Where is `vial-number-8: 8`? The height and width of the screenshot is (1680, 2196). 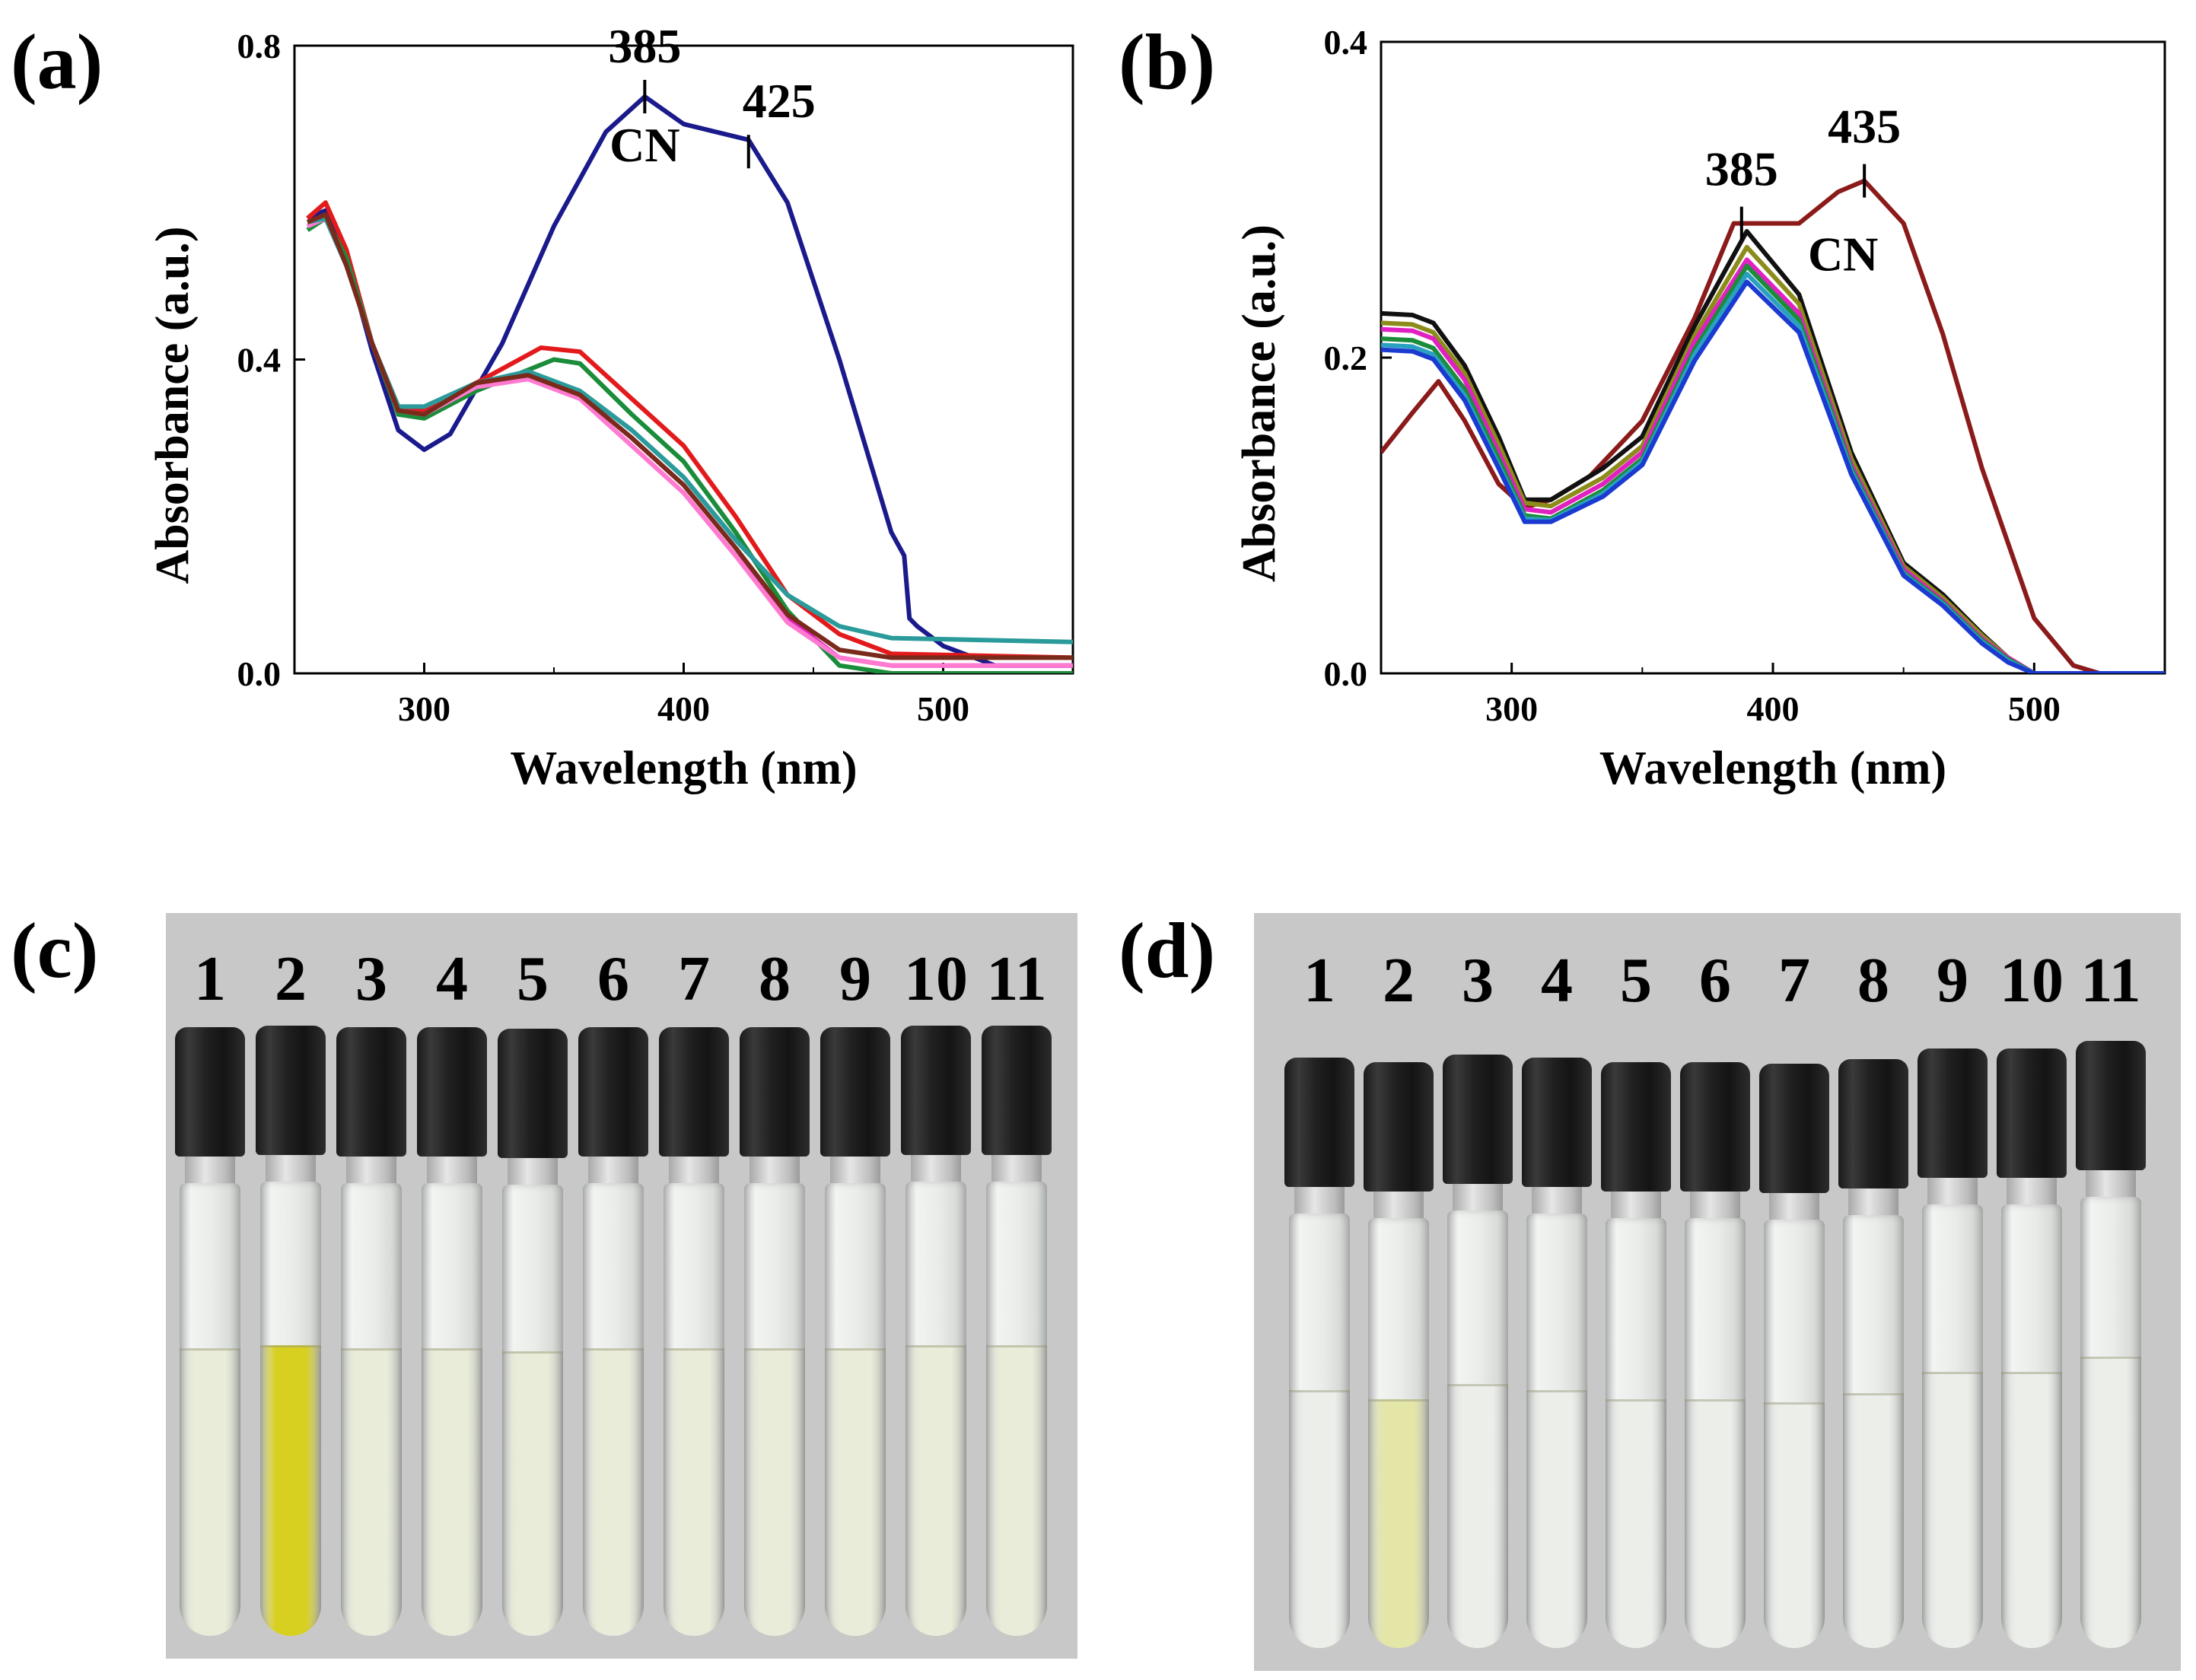 vial-number-8: 8 is located at coordinates (775, 979).